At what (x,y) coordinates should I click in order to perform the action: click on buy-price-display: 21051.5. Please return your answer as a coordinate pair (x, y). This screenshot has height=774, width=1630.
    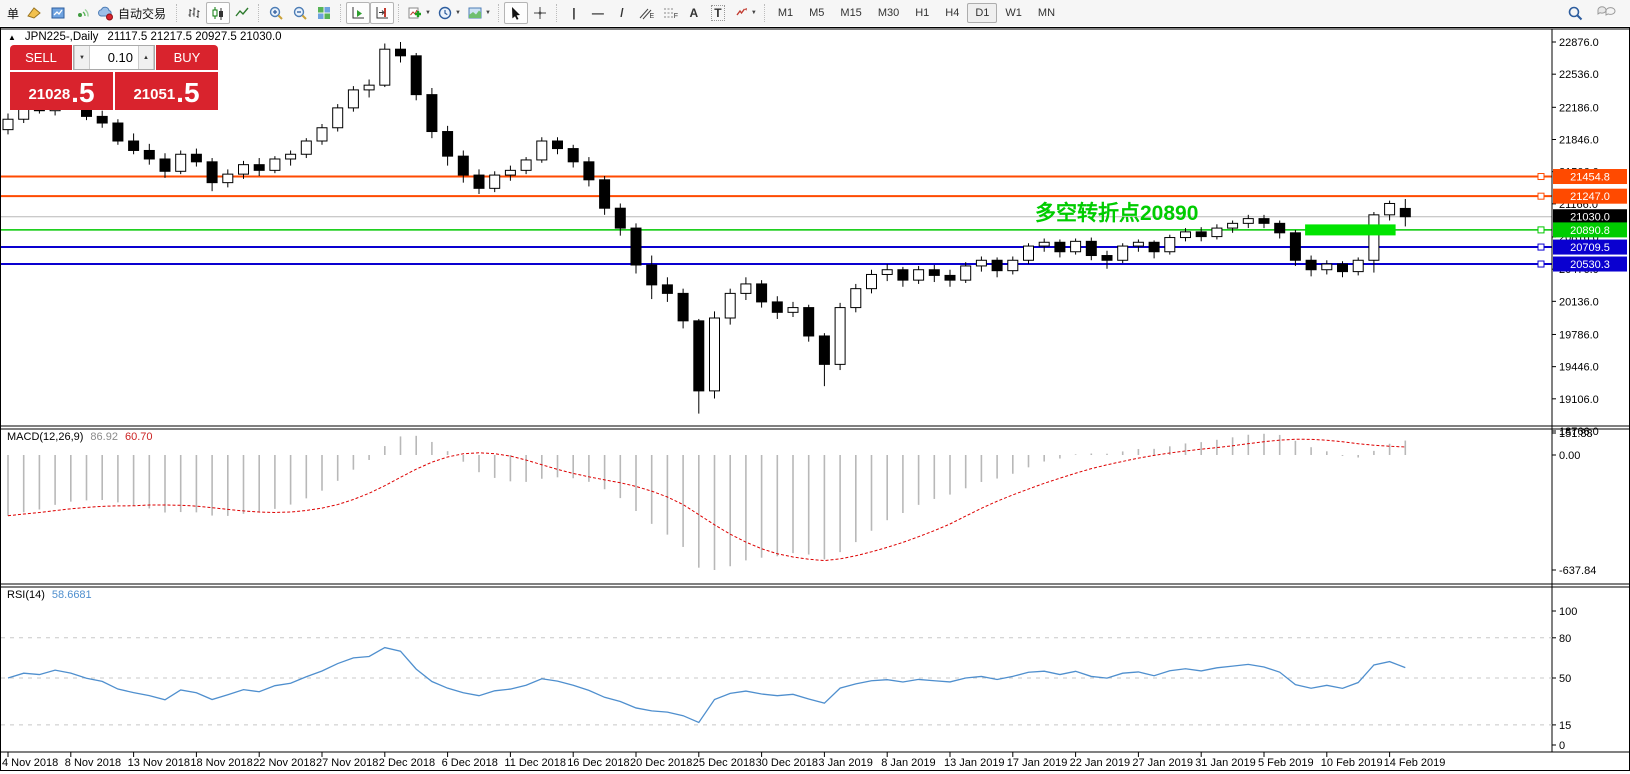
    Looking at the image, I should click on (166, 91).